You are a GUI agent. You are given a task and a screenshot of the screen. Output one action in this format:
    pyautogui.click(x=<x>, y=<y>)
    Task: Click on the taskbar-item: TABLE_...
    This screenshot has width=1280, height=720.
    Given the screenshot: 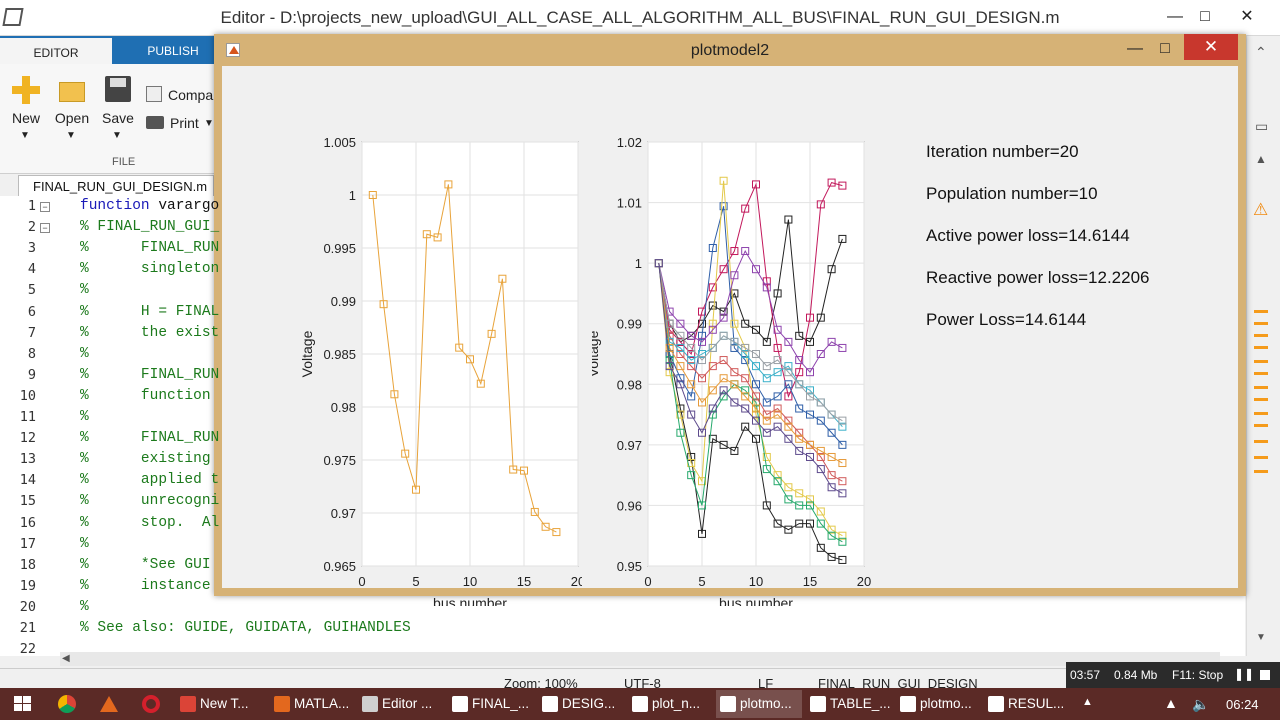 What is the action you would take?
    pyautogui.click(x=849, y=704)
    